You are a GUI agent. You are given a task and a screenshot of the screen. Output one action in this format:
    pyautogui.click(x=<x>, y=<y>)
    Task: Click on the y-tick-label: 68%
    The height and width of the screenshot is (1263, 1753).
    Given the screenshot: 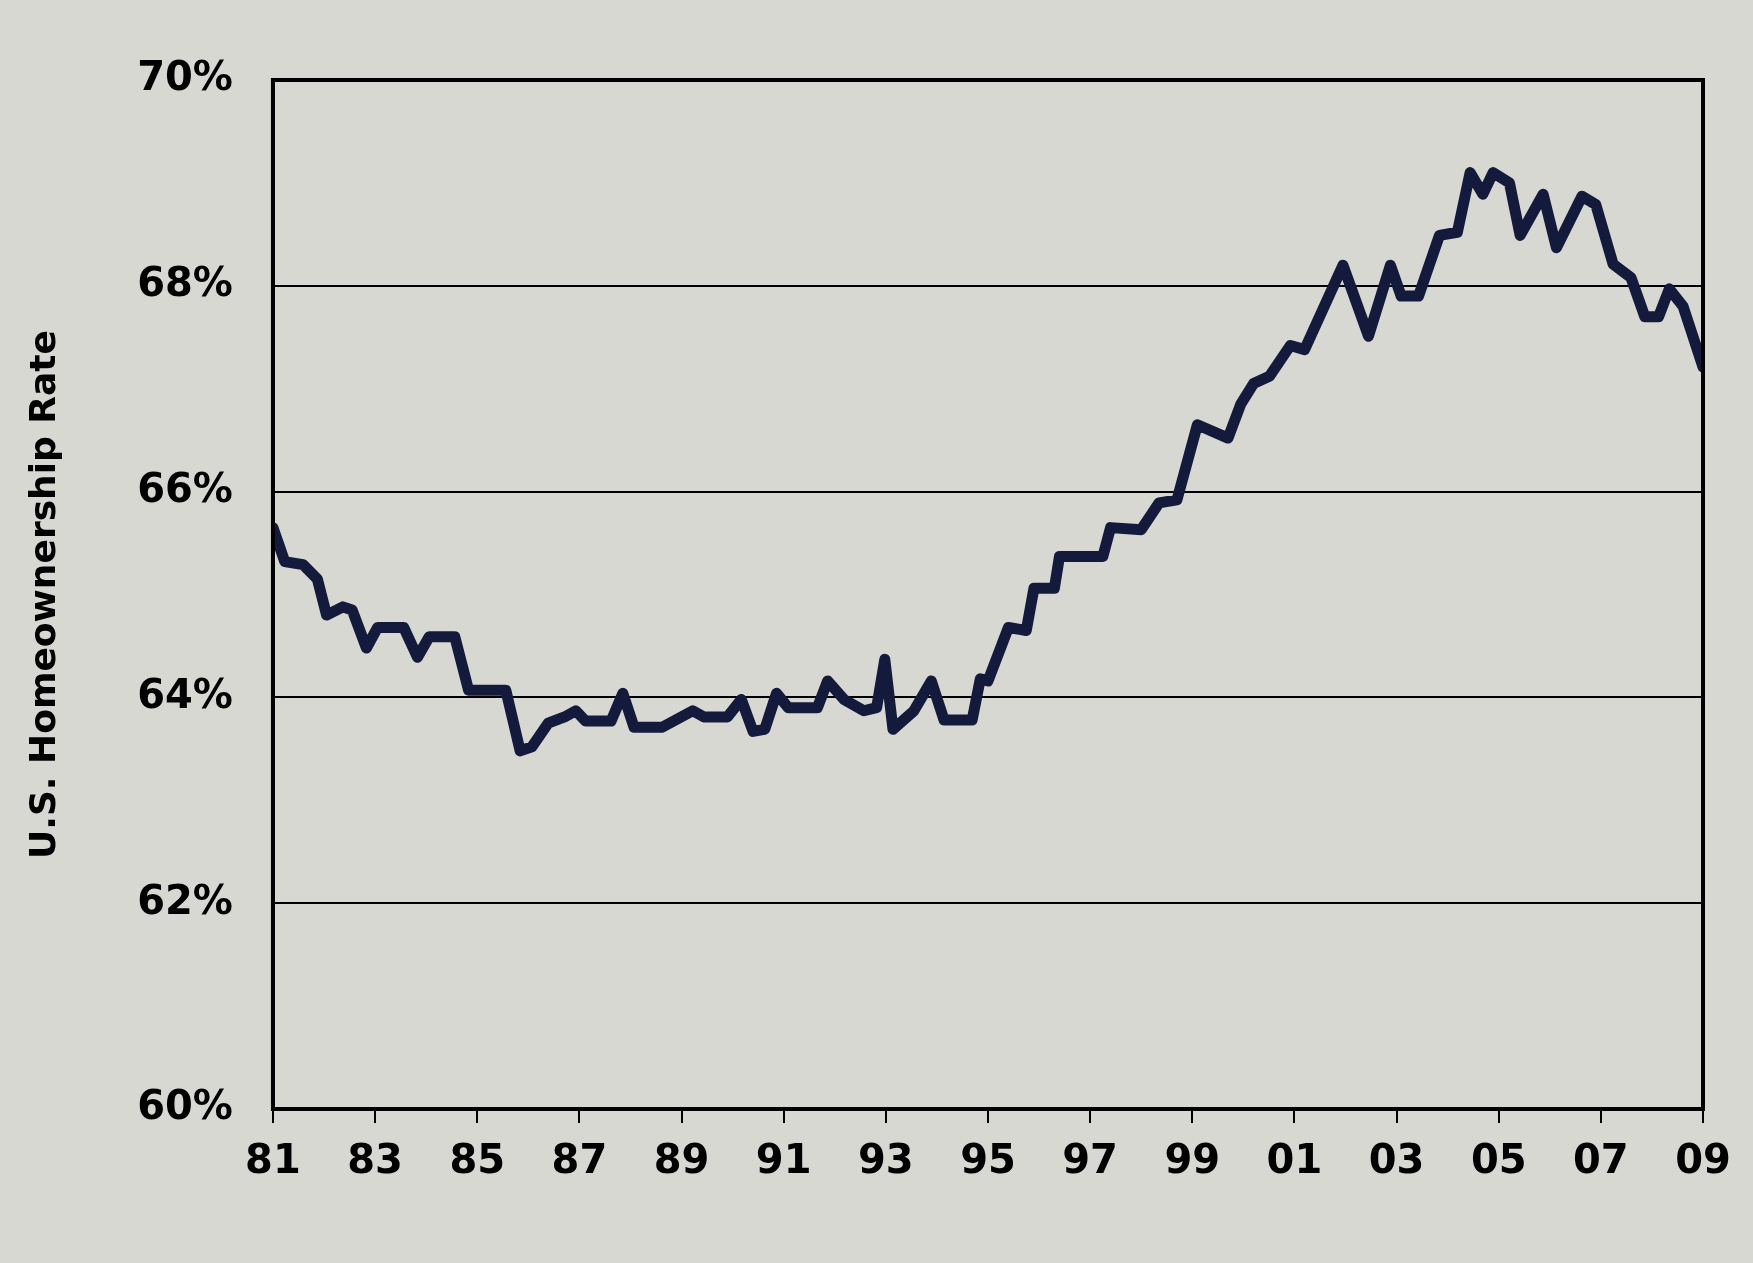 What is the action you would take?
    pyautogui.click(x=185, y=282)
    